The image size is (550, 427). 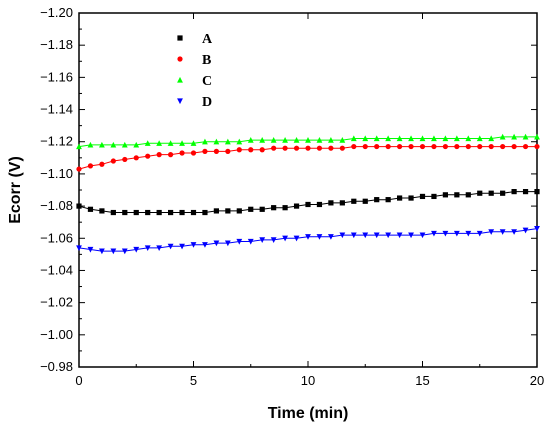 I want to click on y-tick-label: −1.12, so click(x=56, y=141).